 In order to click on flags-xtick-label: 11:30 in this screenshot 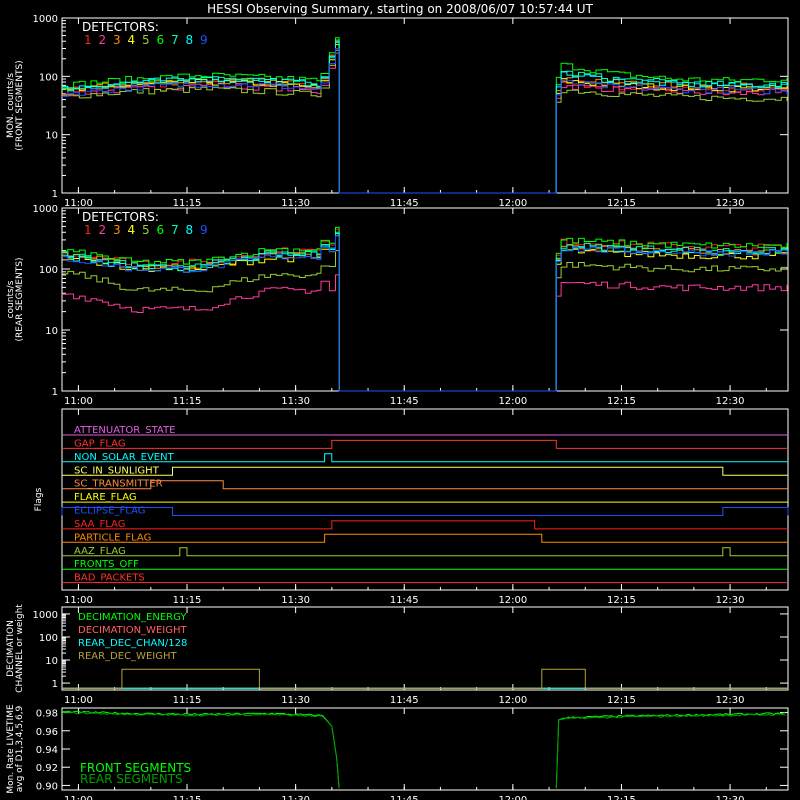, I will do `click(295, 600)`.